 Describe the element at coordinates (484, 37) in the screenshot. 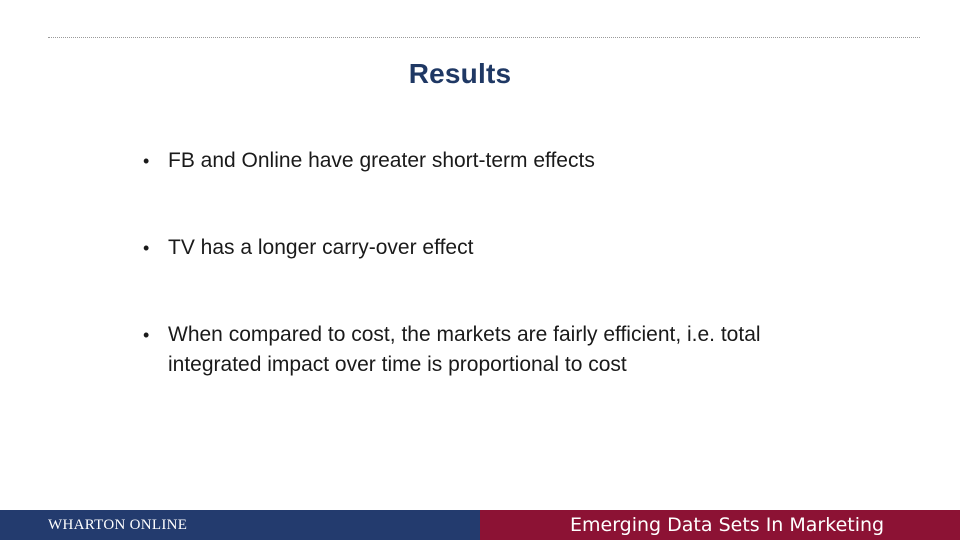

I see `header-divider` at that location.